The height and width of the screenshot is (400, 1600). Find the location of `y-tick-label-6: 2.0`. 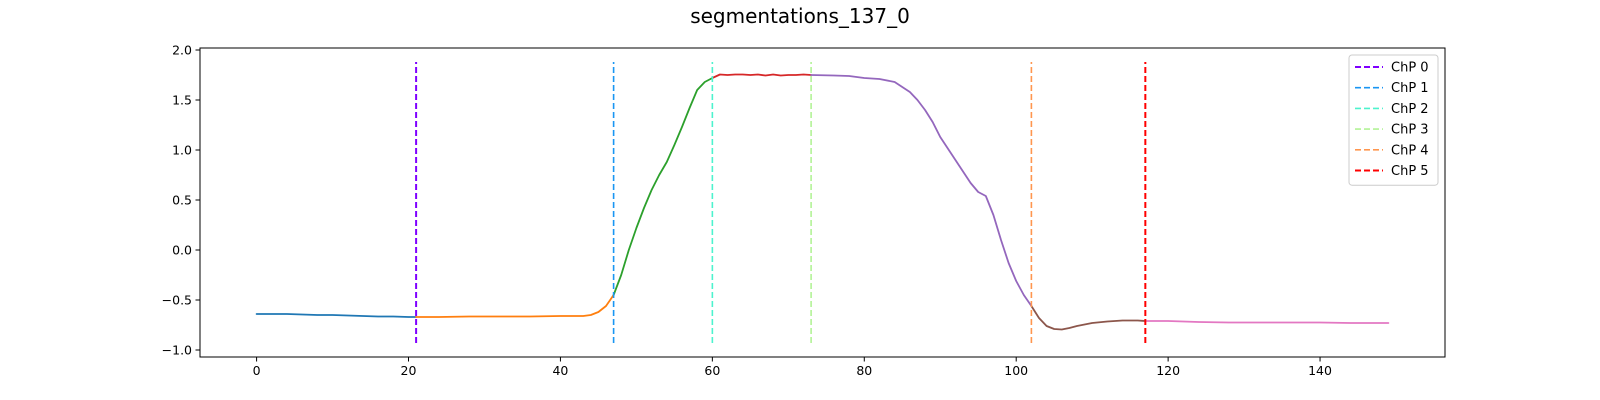

y-tick-label-6: 2.0 is located at coordinates (182, 50).